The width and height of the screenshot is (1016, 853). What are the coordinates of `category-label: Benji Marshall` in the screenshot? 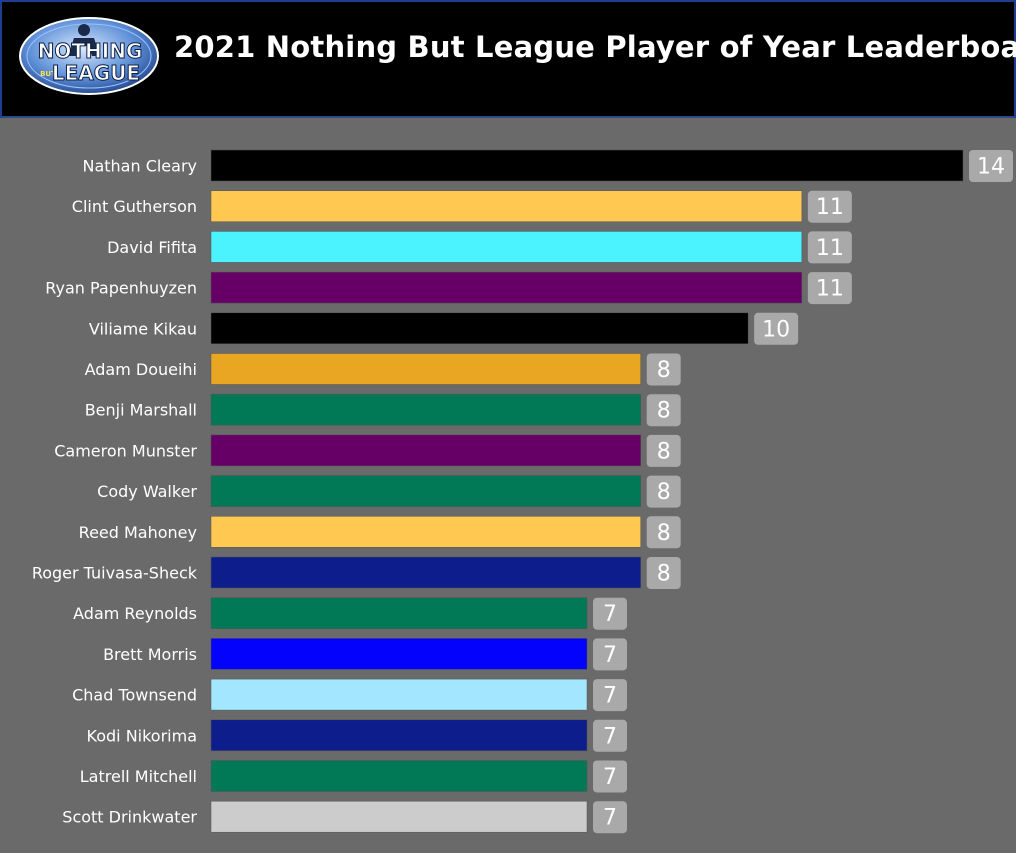 It's located at (141, 410).